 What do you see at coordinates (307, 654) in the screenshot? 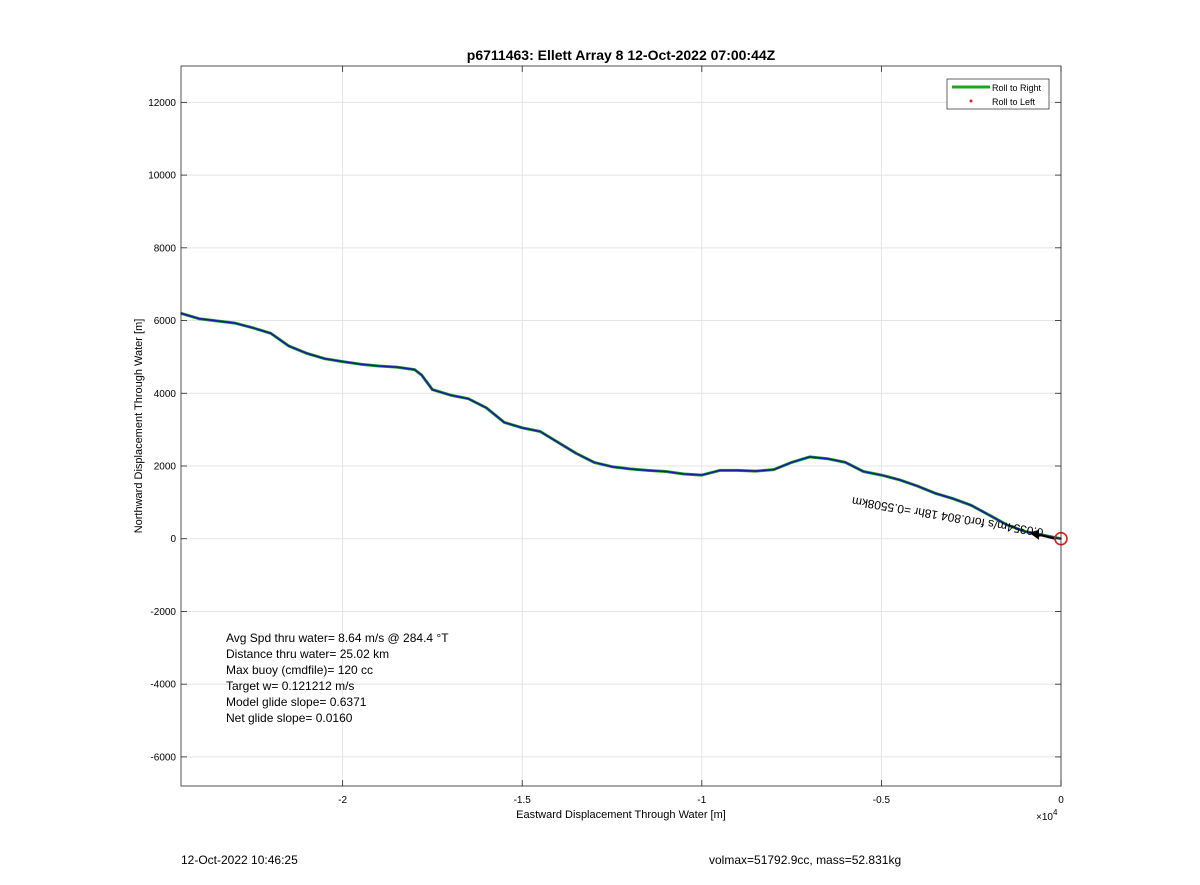
I see `stats-line: Distance thru water= 25.02 km` at bounding box center [307, 654].